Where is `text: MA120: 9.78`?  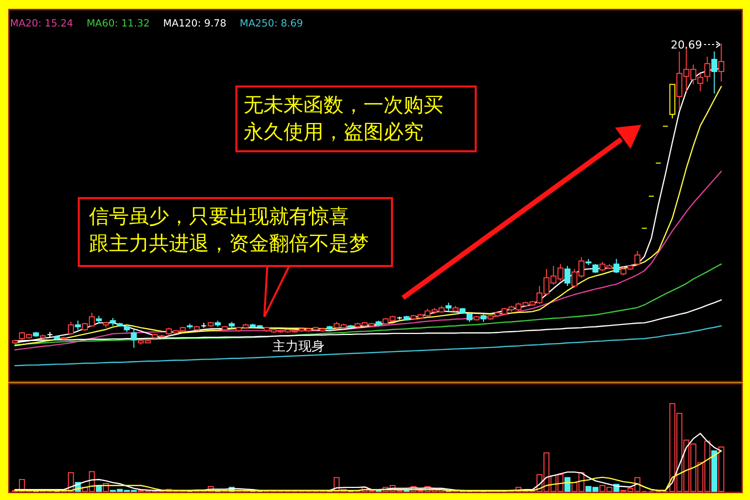 text: MA120: 9.78 is located at coordinates (194, 24).